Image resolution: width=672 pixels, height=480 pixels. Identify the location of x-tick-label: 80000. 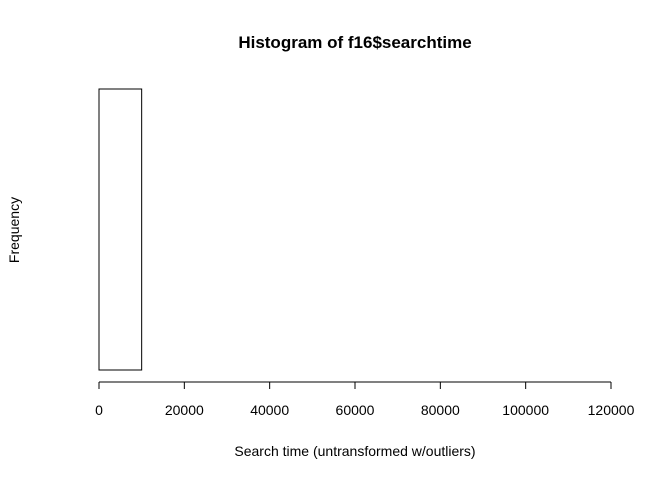
(440, 410).